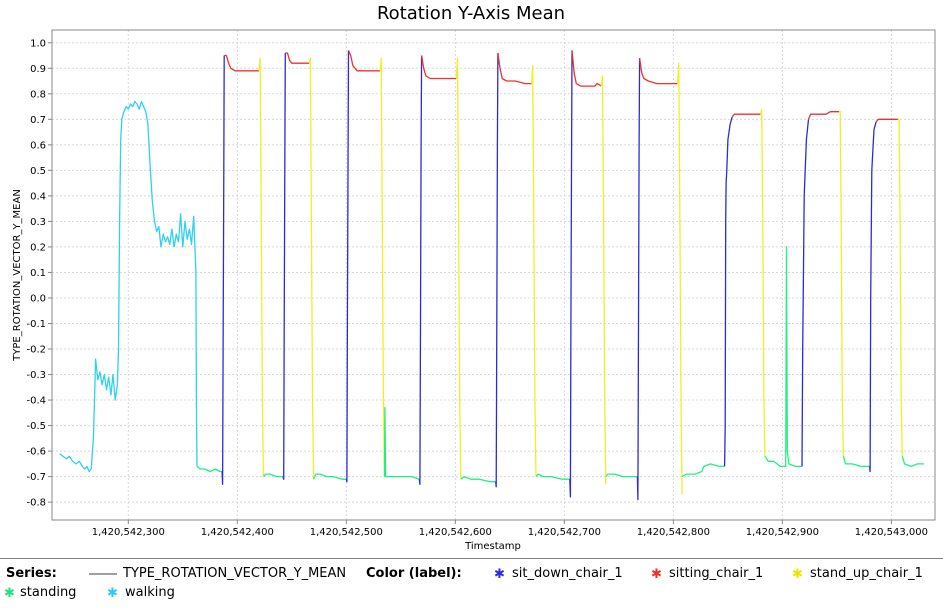 The width and height of the screenshot is (943, 608). What do you see at coordinates (414, 573) in the screenshot?
I see `legend-color-title: Color (label):` at bounding box center [414, 573].